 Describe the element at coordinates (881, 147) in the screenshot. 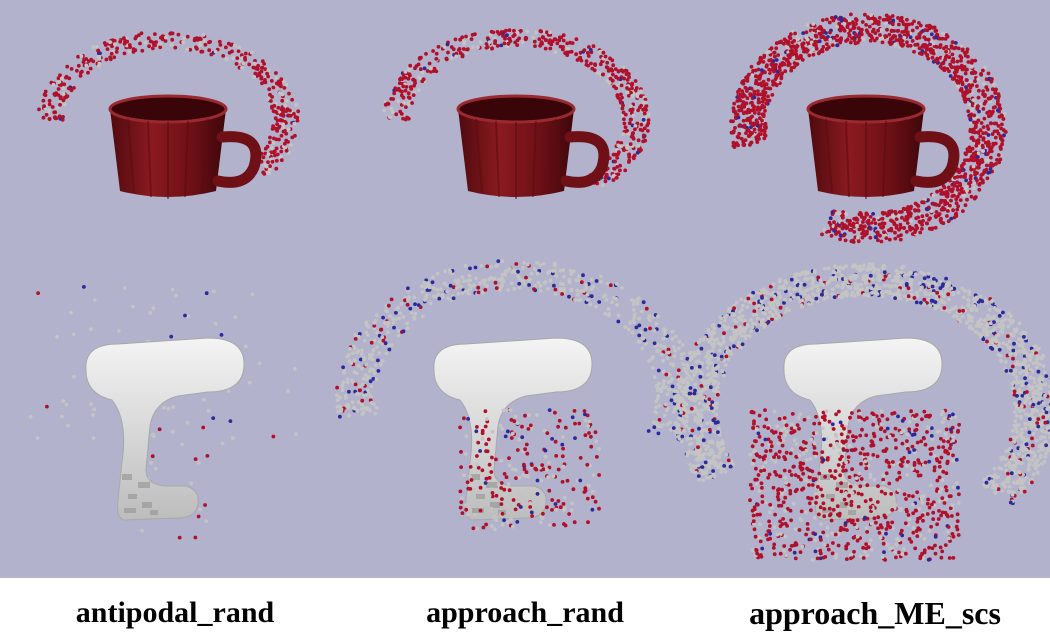

I see `mug-object-col3` at that location.